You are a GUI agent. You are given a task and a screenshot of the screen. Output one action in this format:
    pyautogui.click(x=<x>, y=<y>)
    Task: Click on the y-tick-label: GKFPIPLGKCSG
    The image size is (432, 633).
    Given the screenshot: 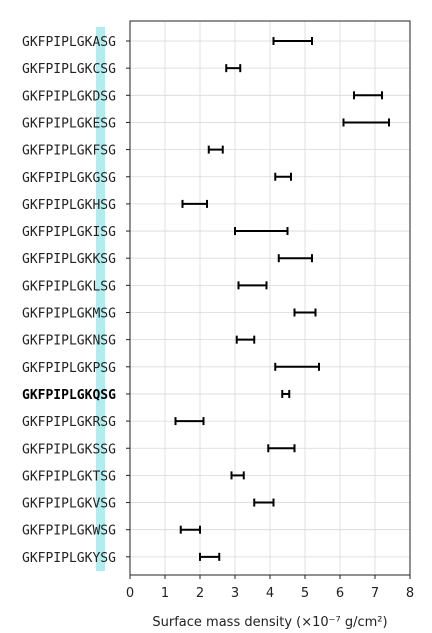 What is the action you would take?
    pyautogui.click(x=69, y=69)
    